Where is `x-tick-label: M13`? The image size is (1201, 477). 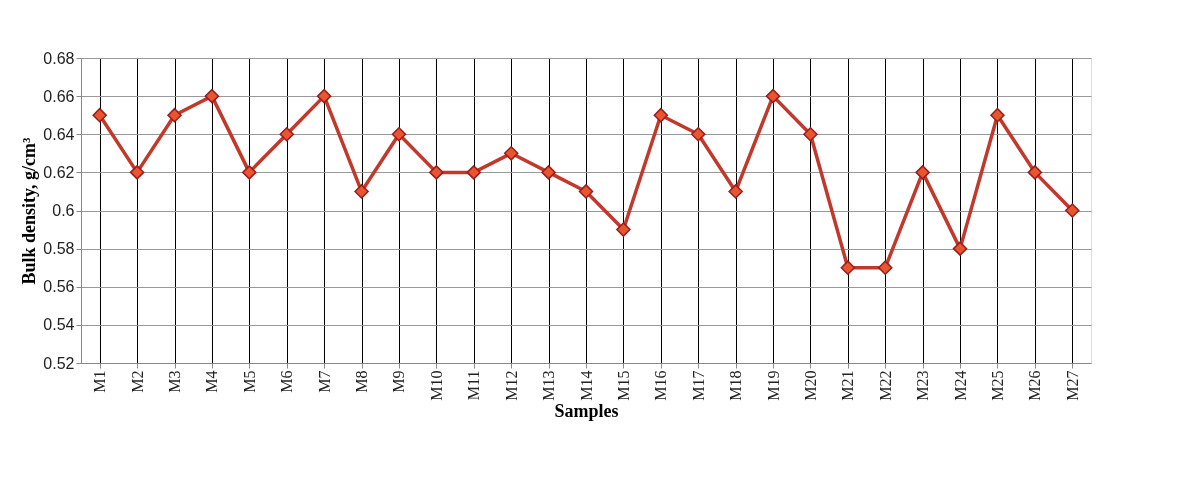 x-tick-label: M13 is located at coordinates (549, 385).